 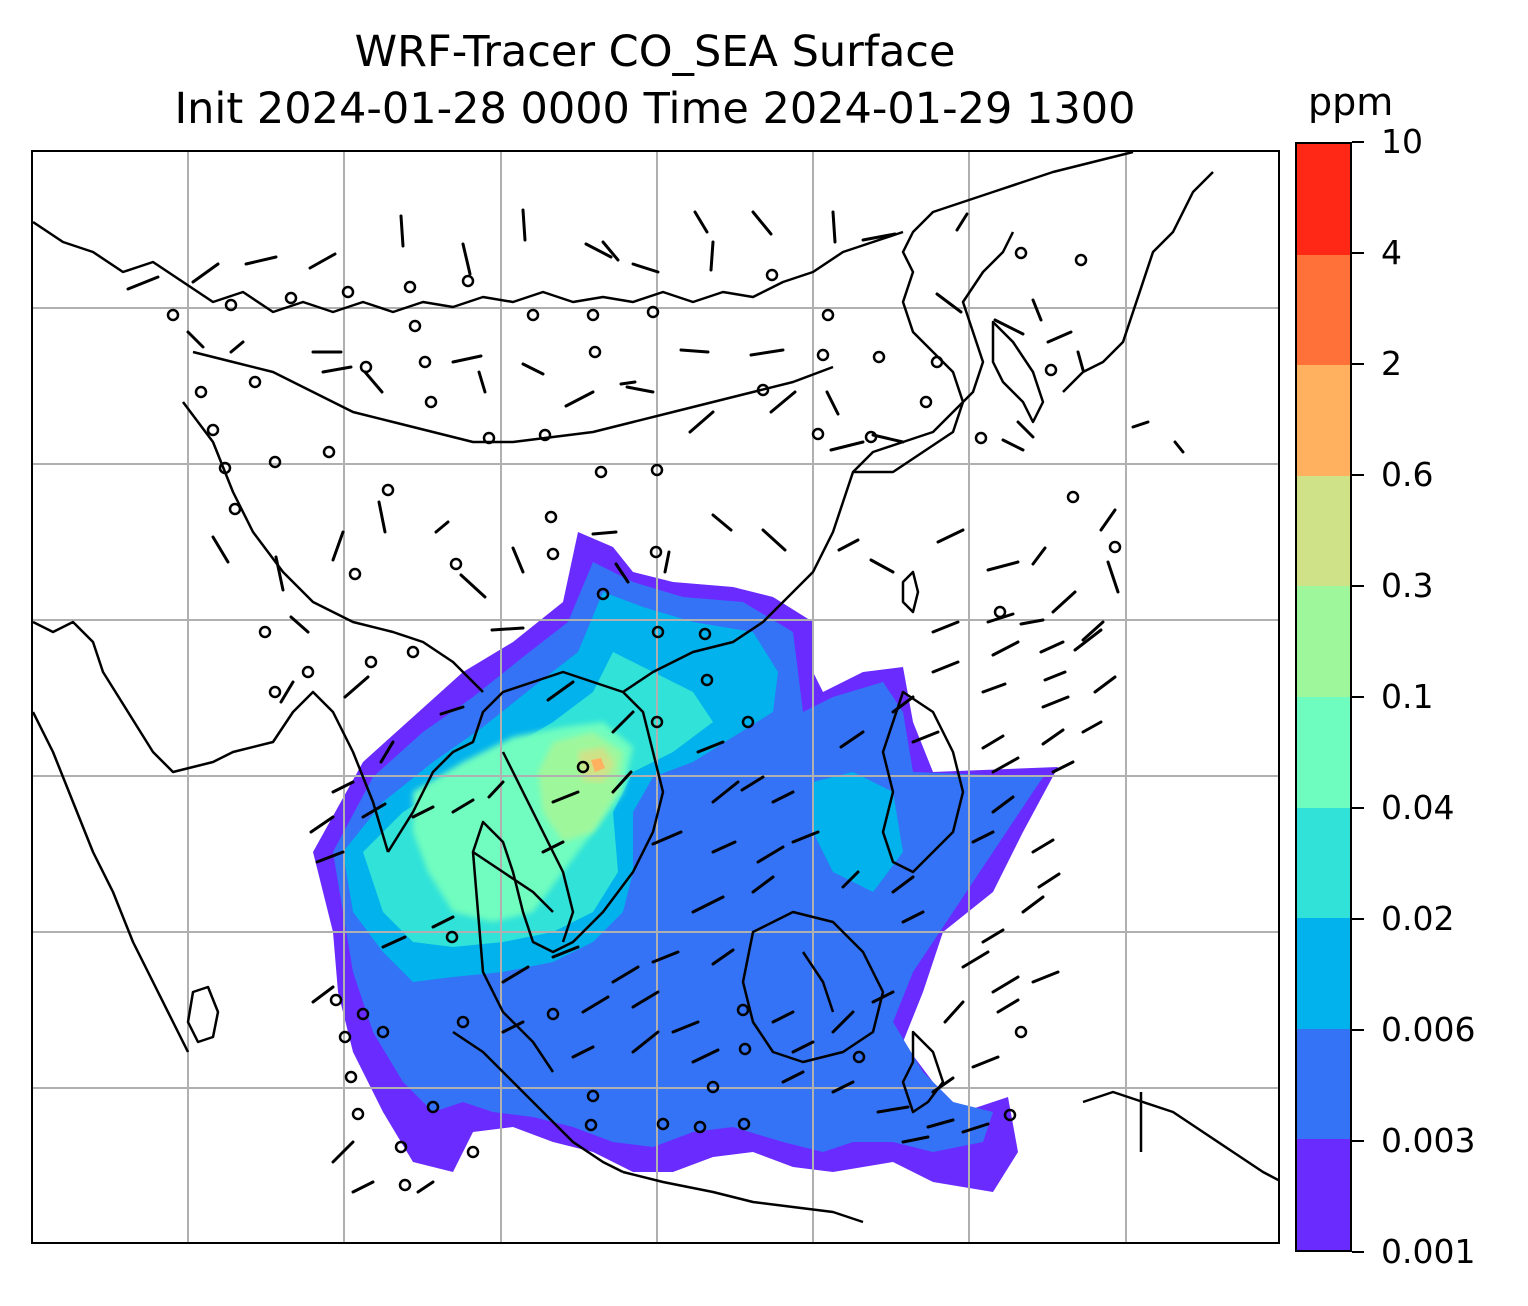 What do you see at coordinates (923, 1072) in the screenshot?
I see `coast-sulawesi` at bounding box center [923, 1072].